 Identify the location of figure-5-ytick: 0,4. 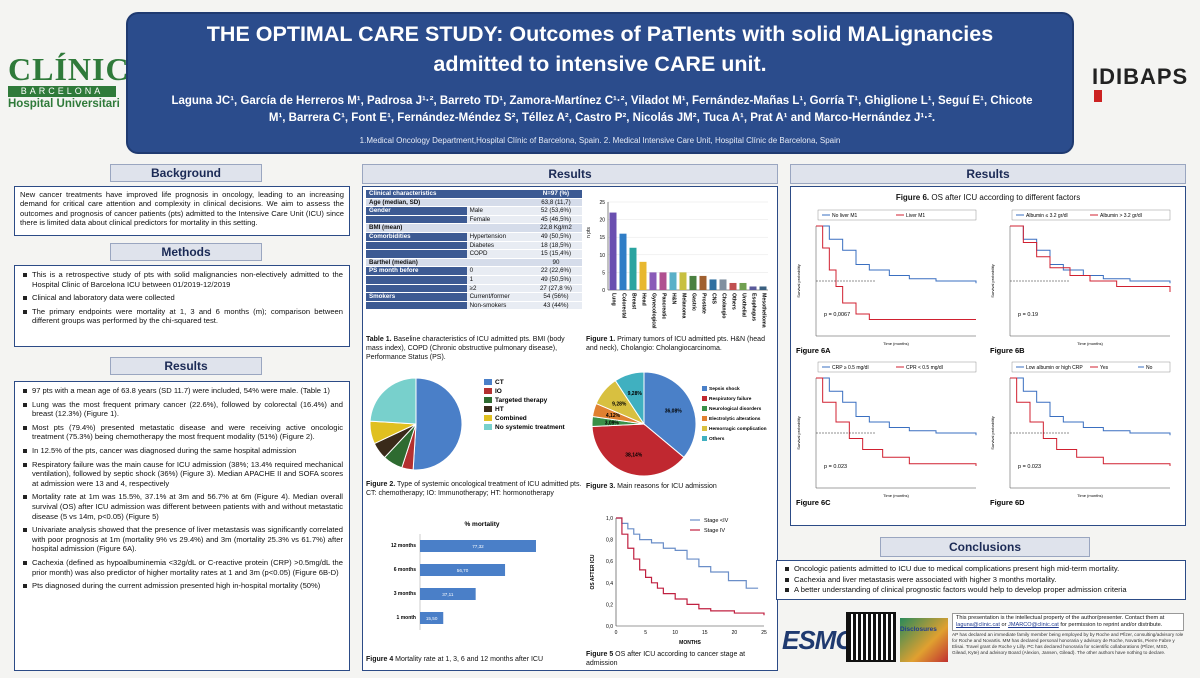
(609, 584).